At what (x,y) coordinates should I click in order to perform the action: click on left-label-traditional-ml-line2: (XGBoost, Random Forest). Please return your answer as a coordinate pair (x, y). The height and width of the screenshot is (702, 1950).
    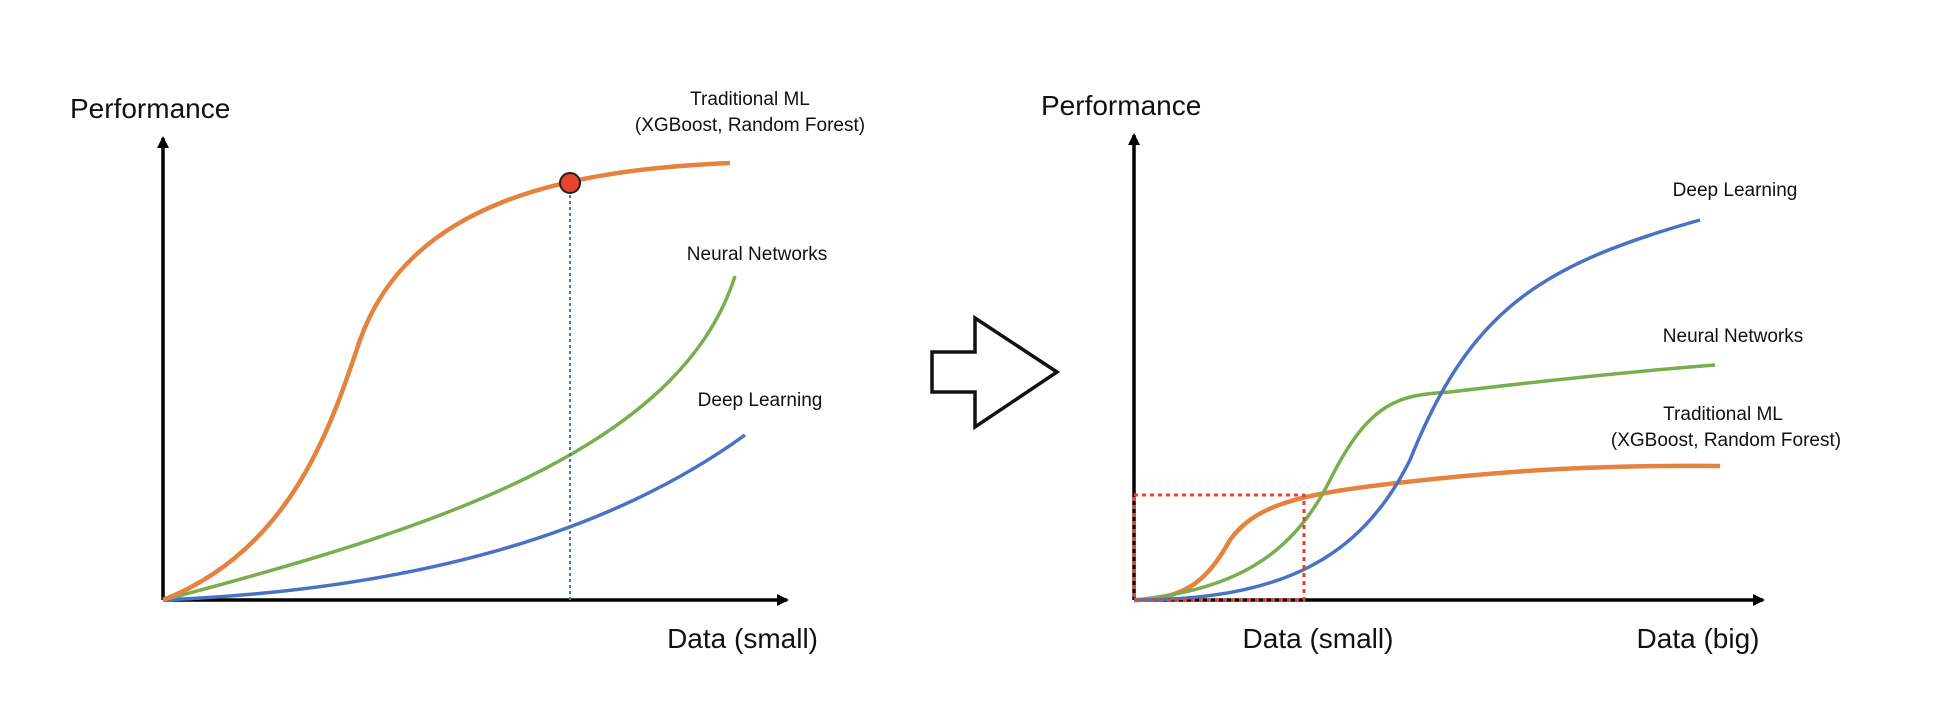
    Looking at the image, I should click on (750, 125).